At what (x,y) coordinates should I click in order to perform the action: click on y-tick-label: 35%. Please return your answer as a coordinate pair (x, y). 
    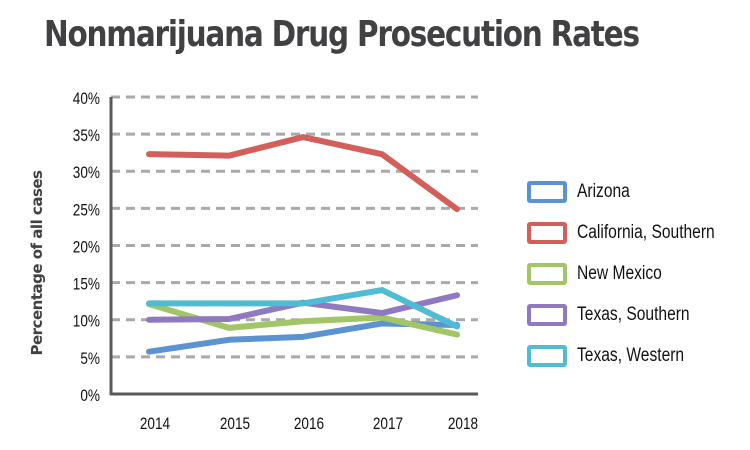
    Looking at the image, I should click on (86, 136).